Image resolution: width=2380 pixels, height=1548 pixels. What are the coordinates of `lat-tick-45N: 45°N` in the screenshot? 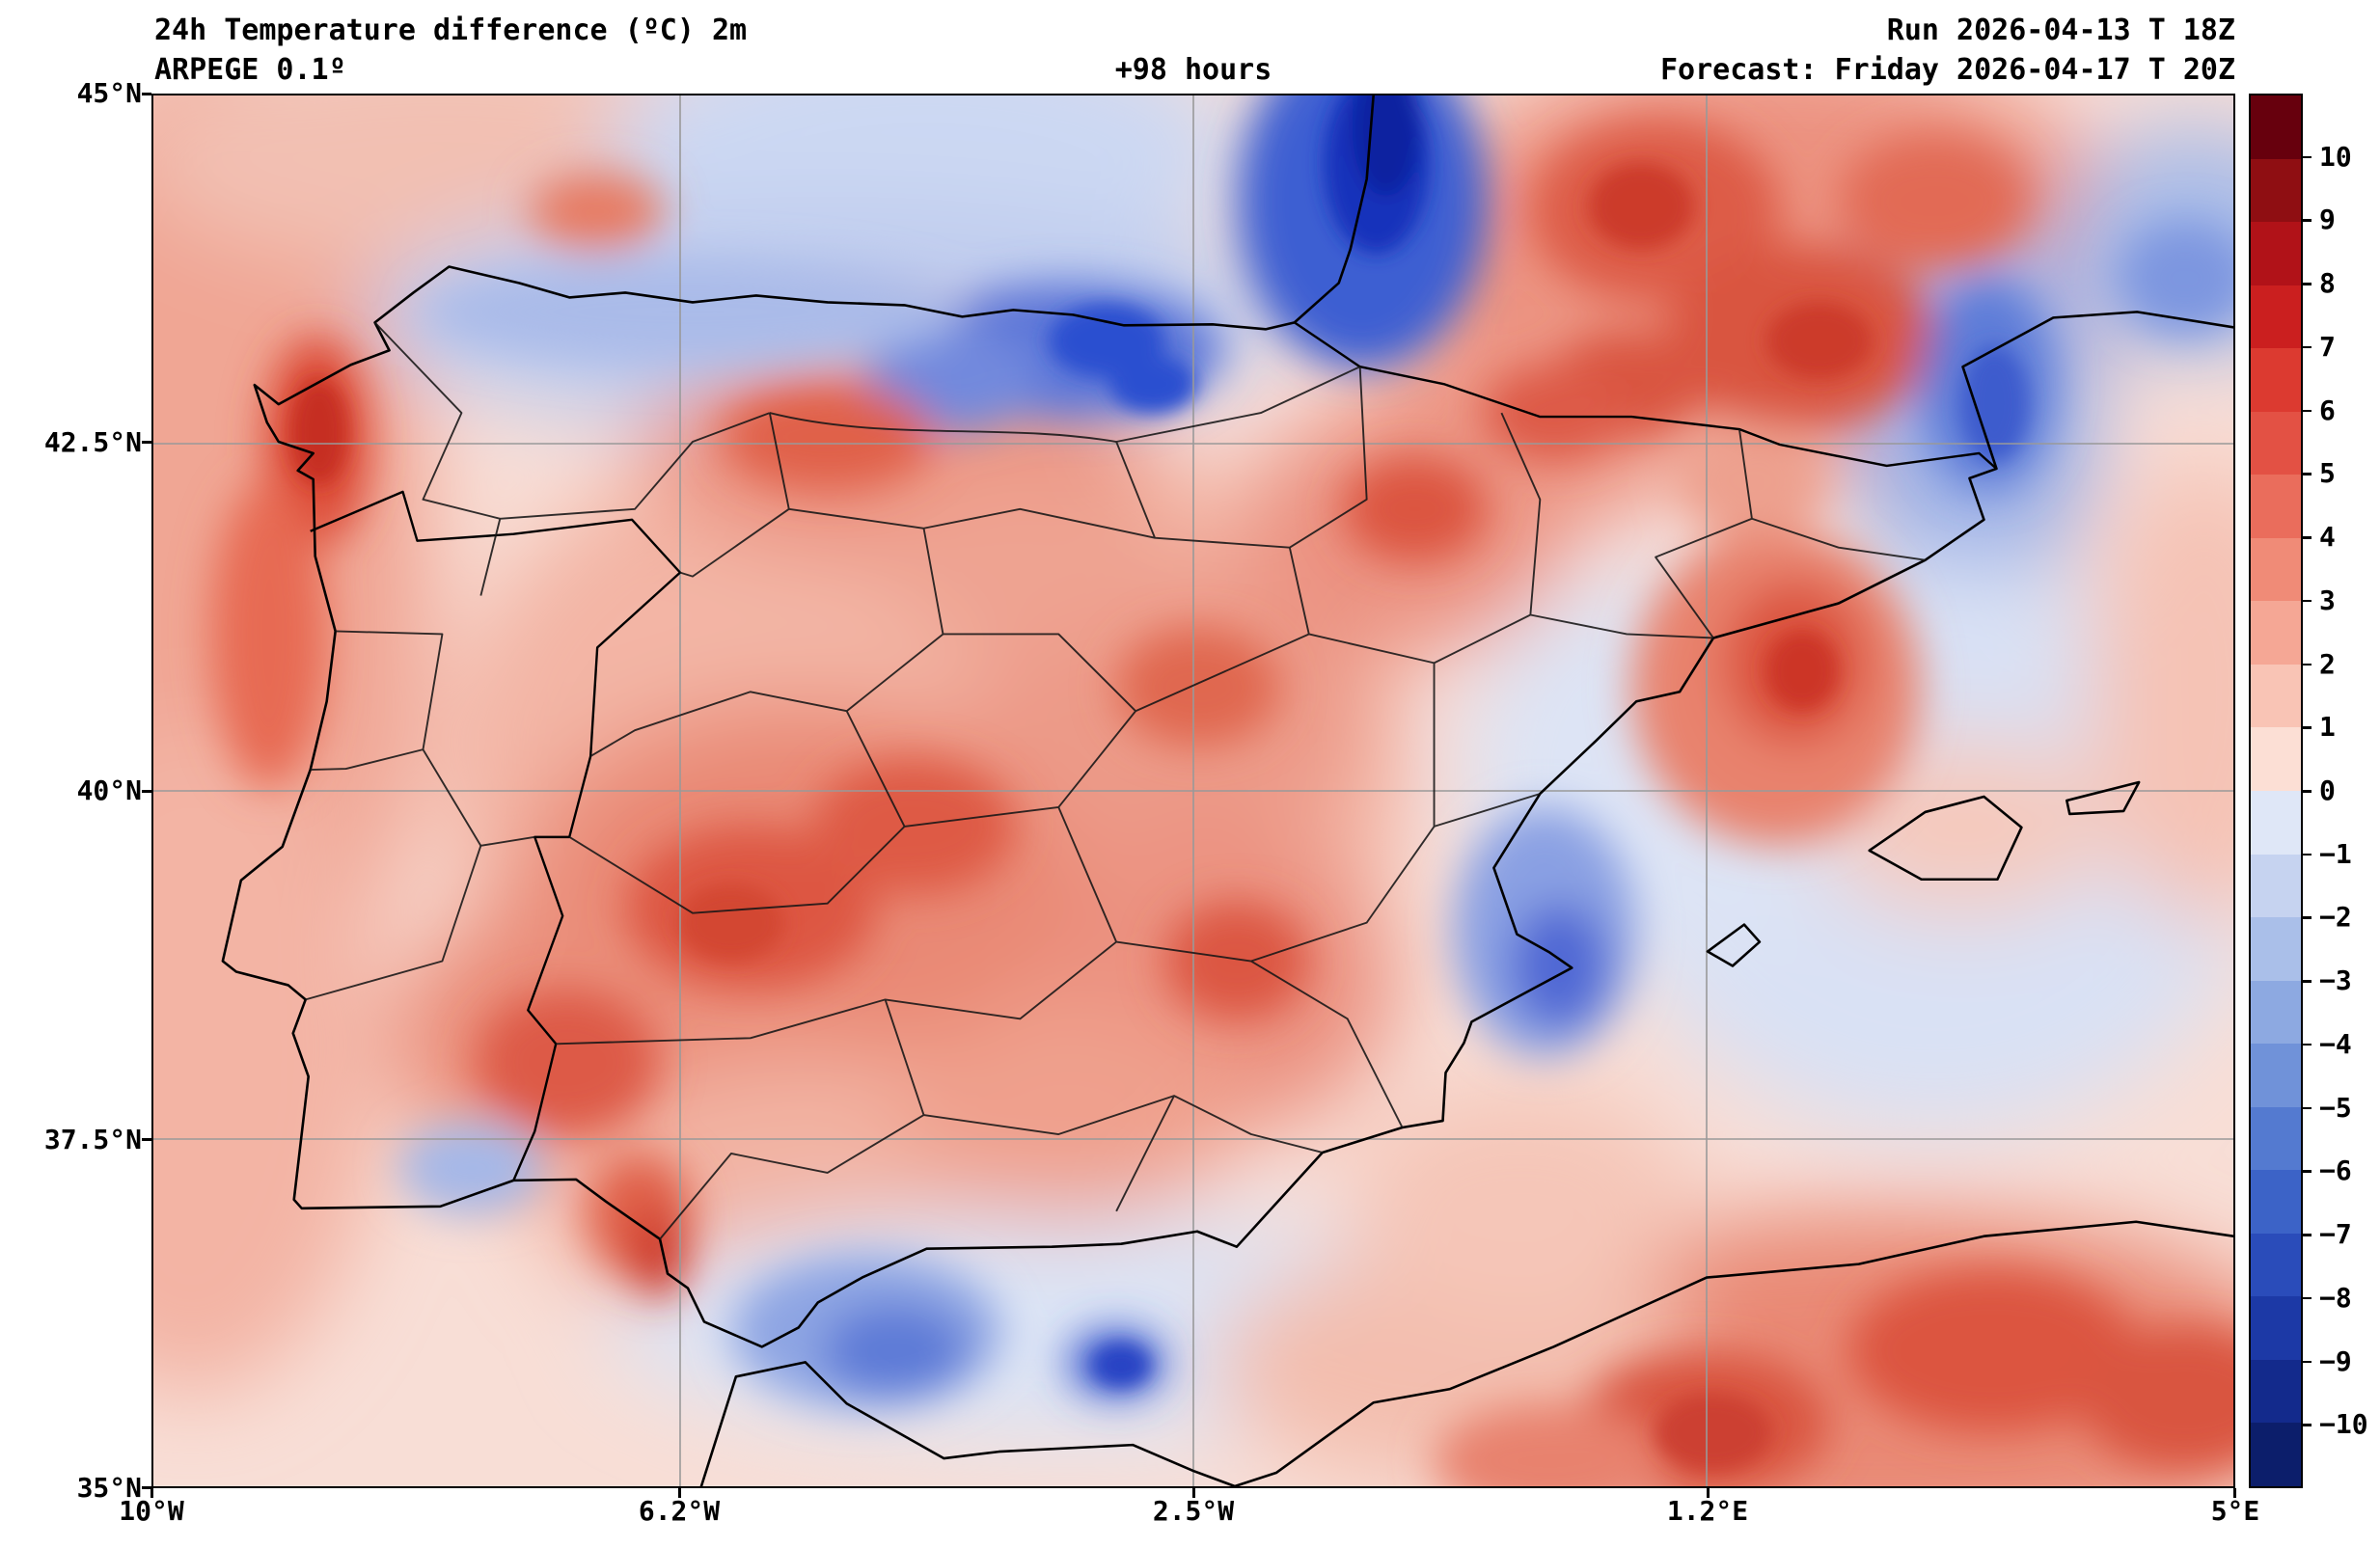 It's located at (109, 93).